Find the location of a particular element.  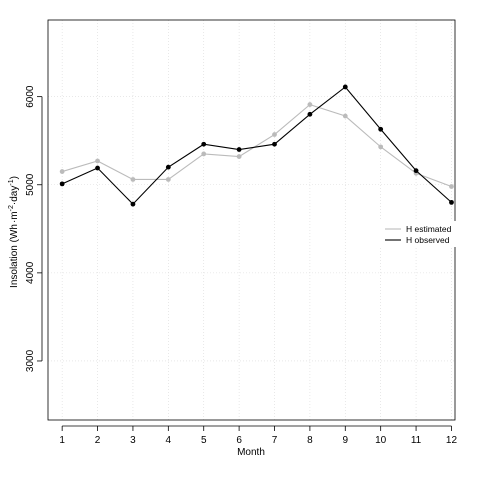

x-axis: 1 2 3 4 5 6 7 8 9 10 11 12 is located at coordinates (258, 435).